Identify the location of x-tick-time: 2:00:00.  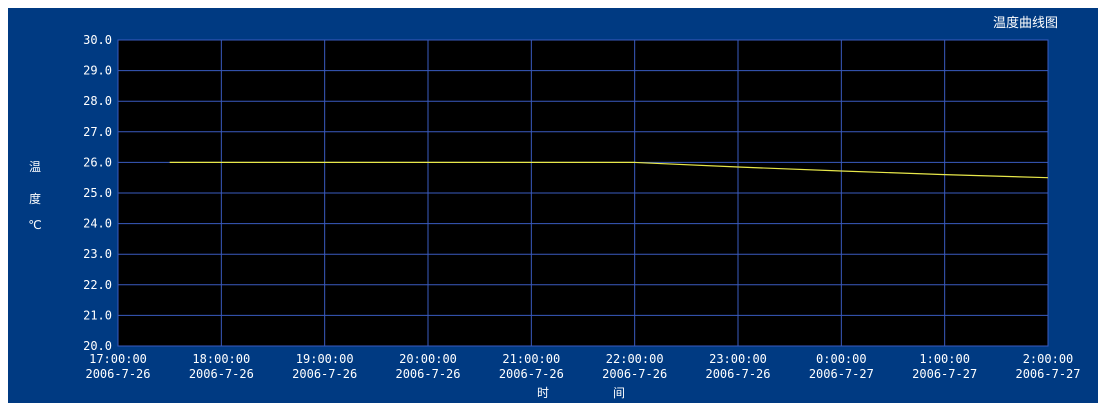
(1048, 359).